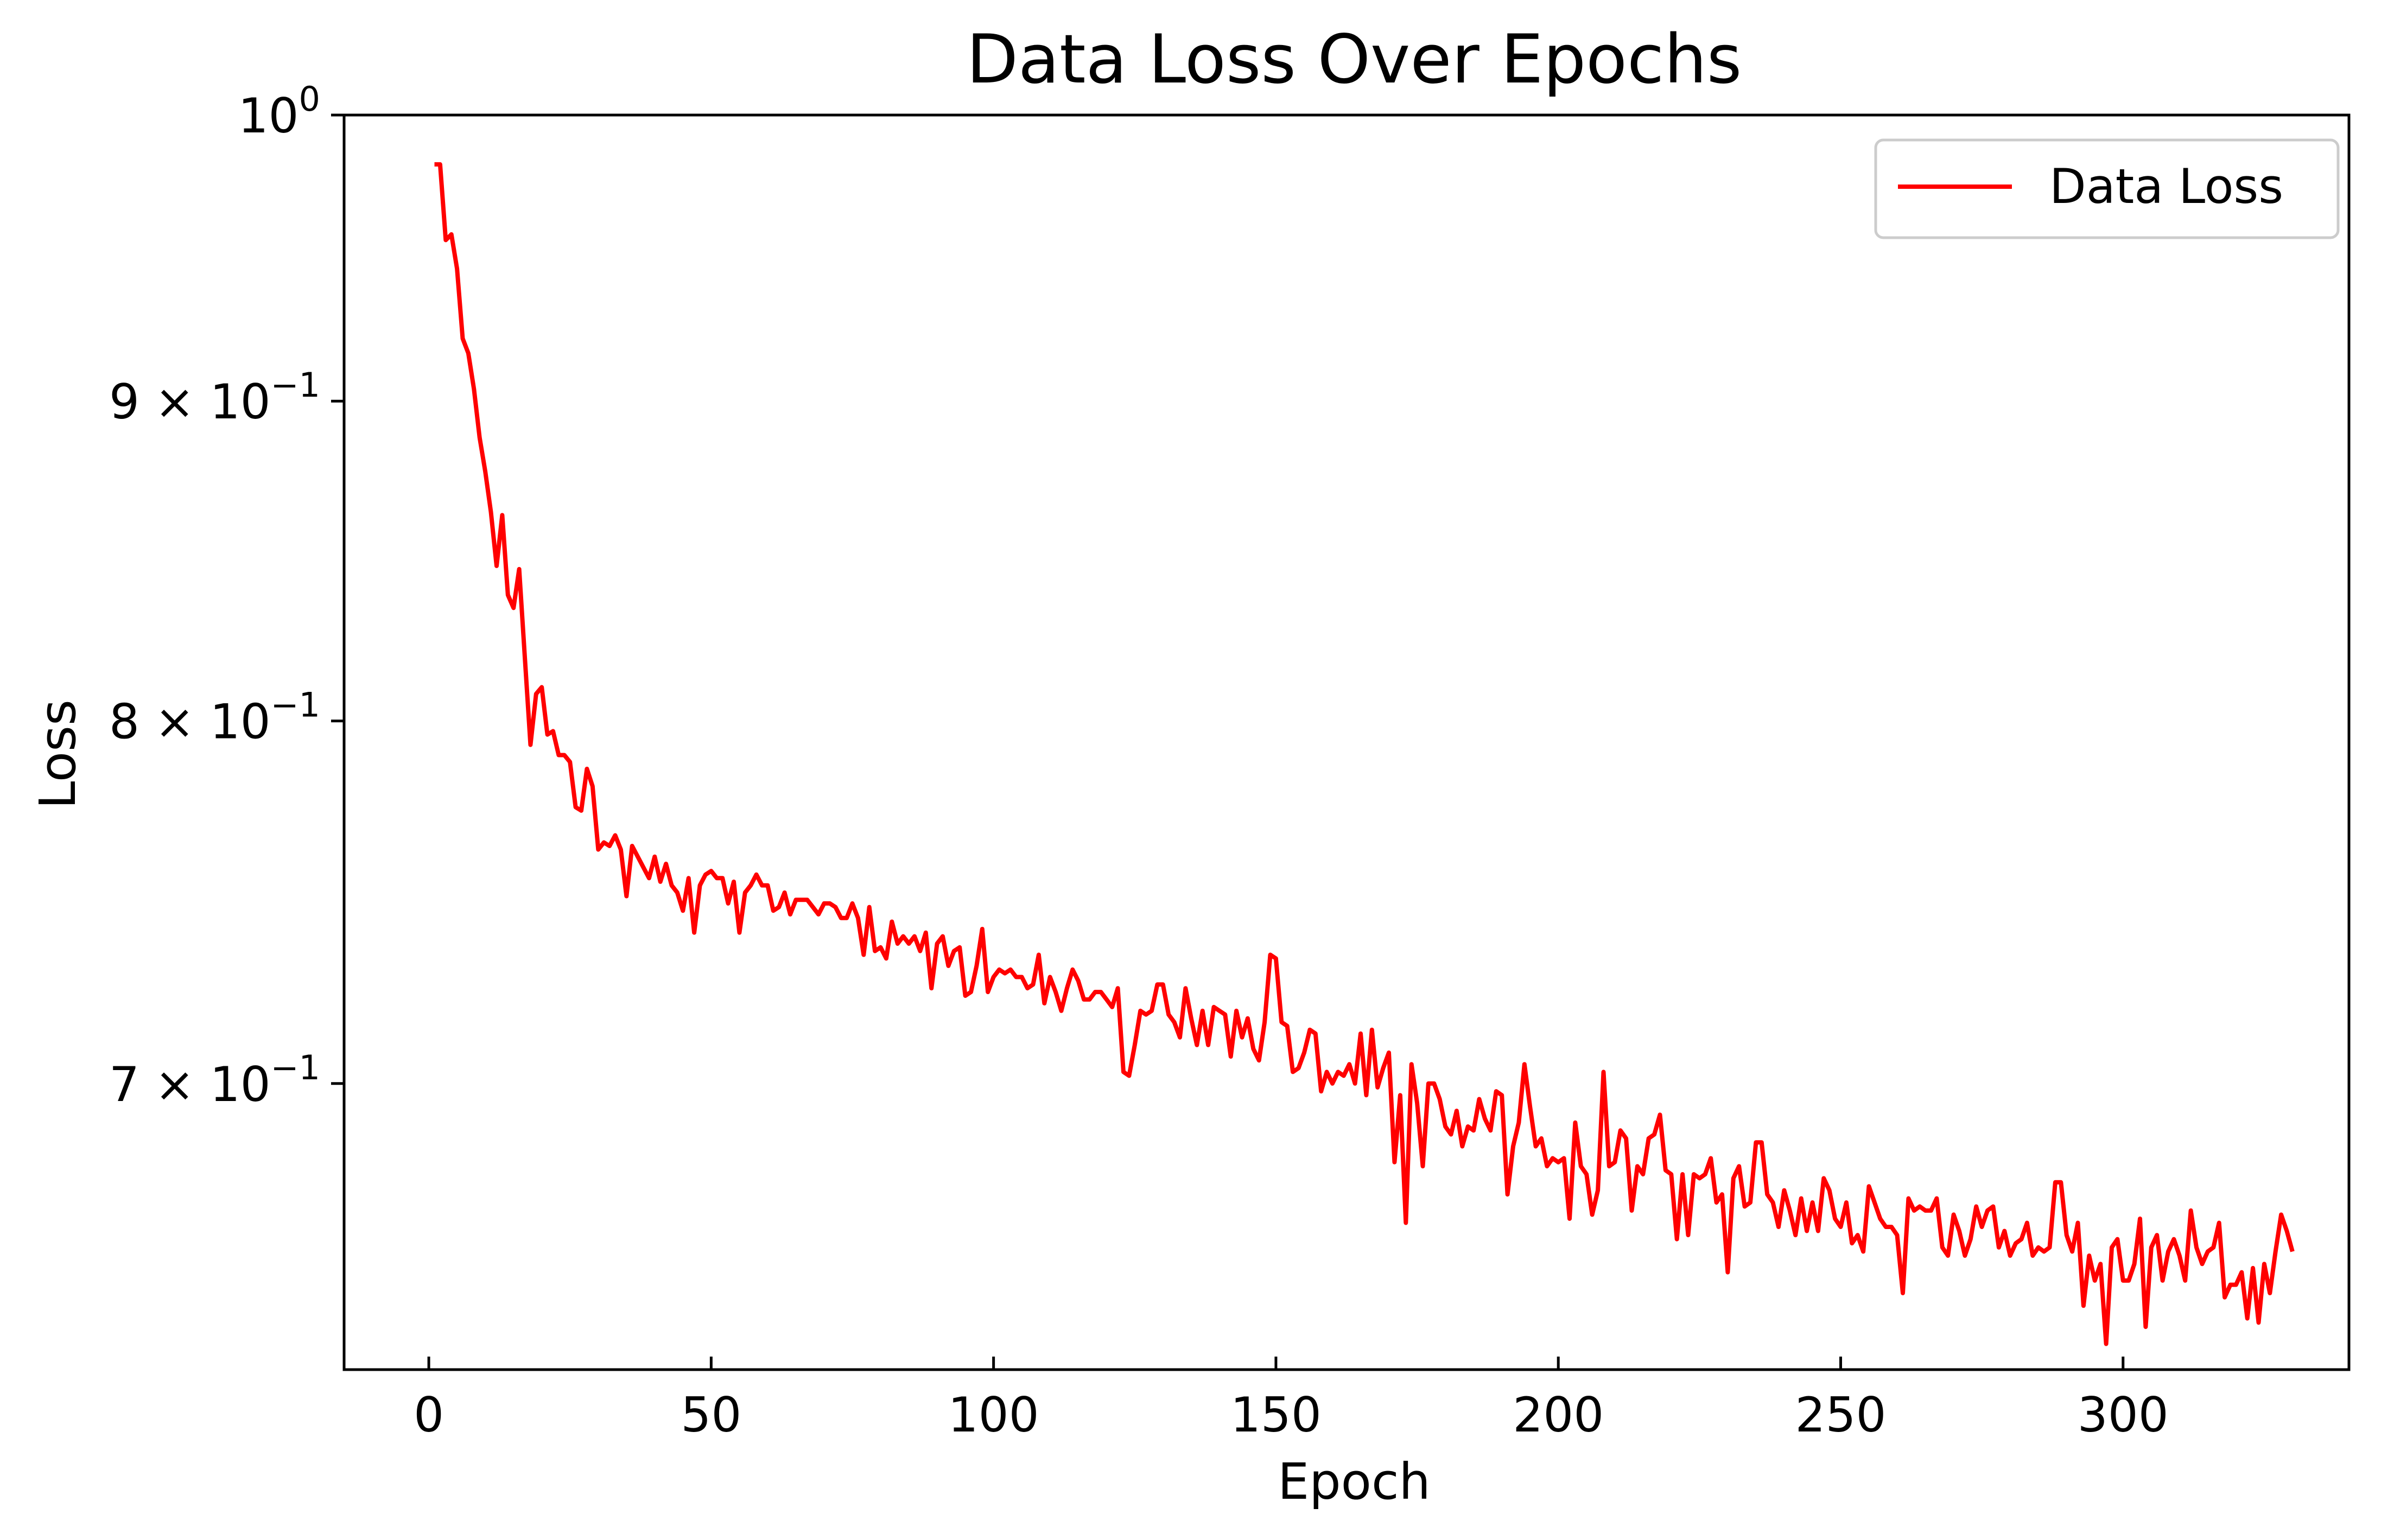 This screenshot has width=2394, height=1540. What do you see at coordinates (429, 1415) in the screenshot?
I see `x-tick-label: 0` at bounding box center [429, 1415].